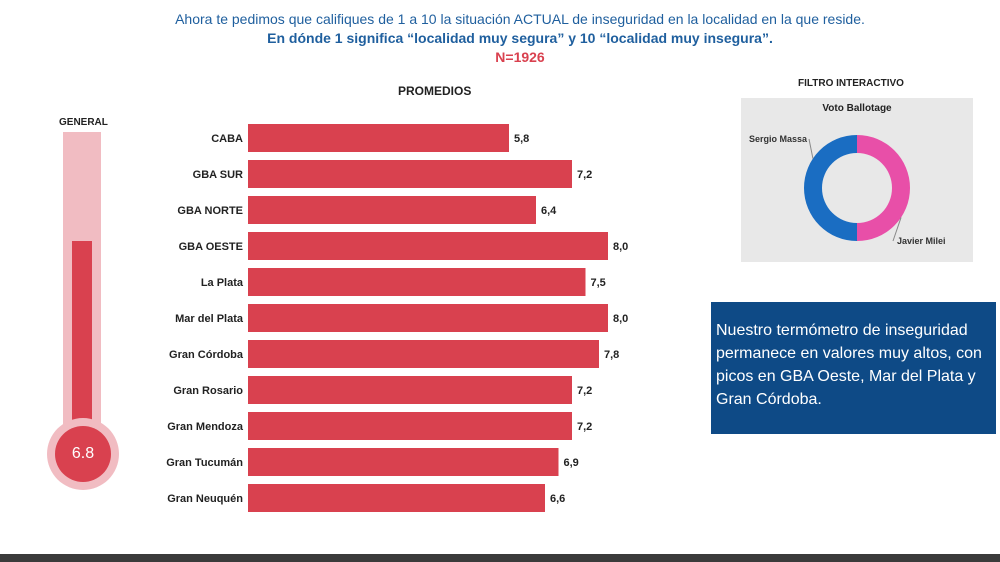  Describe the element at coordinates (778, 139) in the screenshot. I see `donut-label-0: Sergio Massa` at that location.